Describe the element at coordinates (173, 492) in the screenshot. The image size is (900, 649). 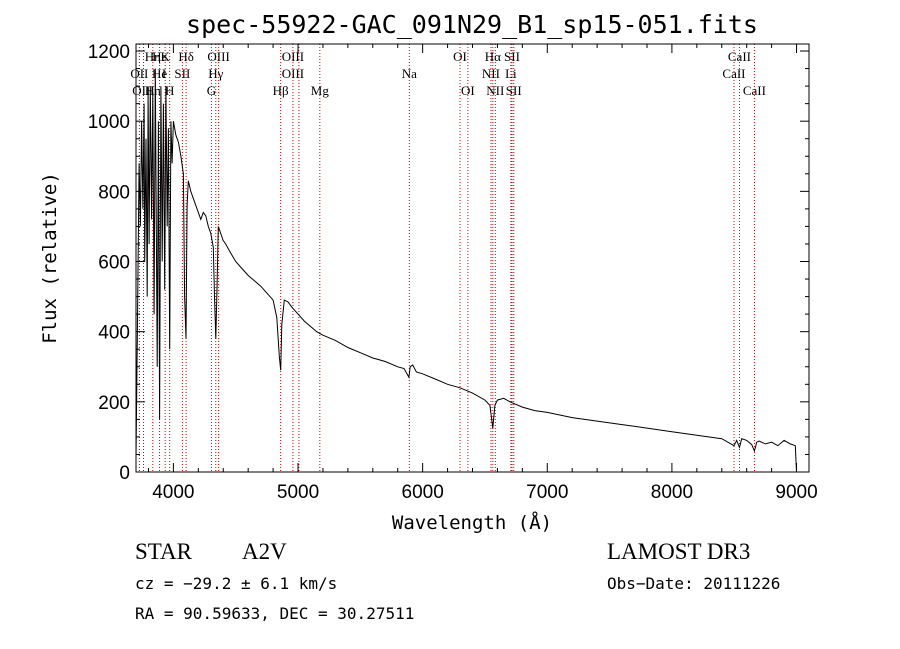
I see `x-tick-label: 4000` at that location.